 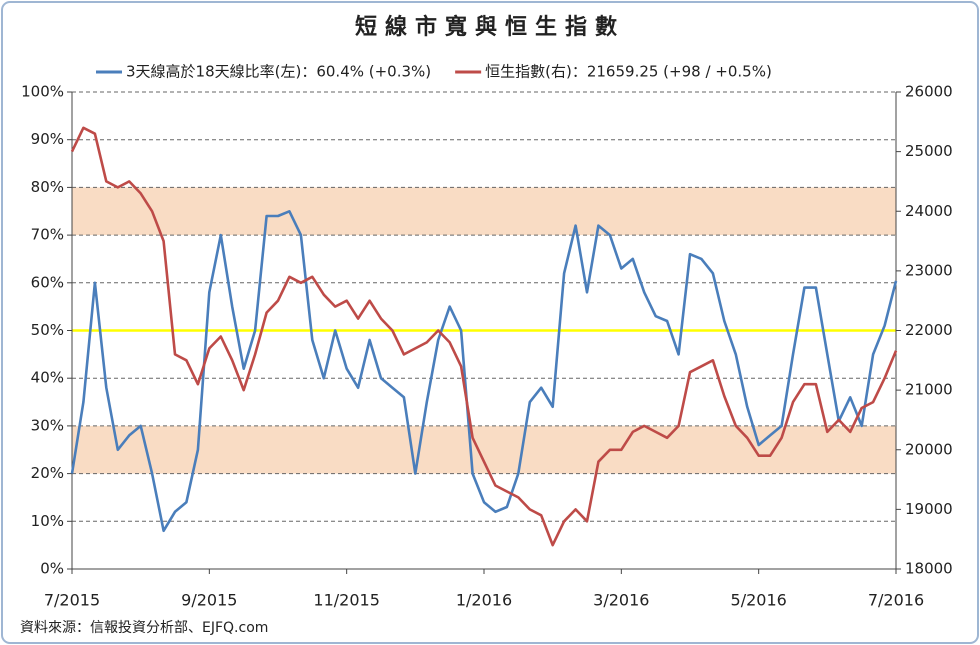 What do you see at coordinates (42, 92) in the screenshot?
I see `y-tick-label: 100%` at bounding box center [42, 92].